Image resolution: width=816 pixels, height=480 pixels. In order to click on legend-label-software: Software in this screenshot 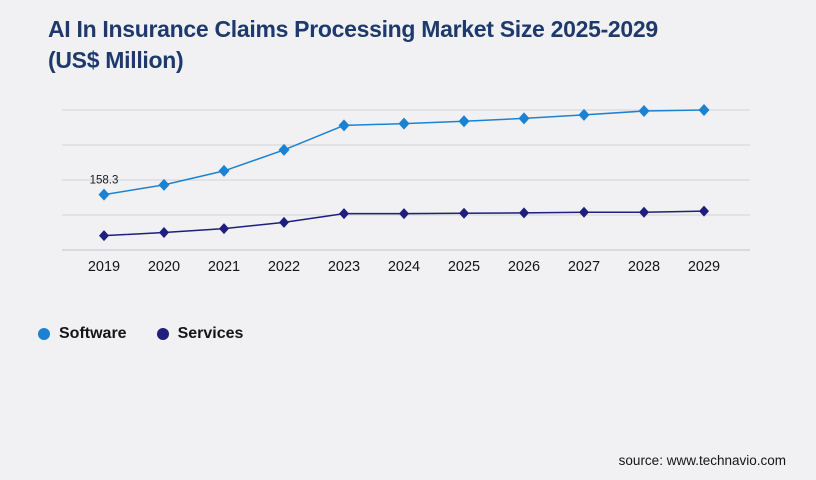, I will do `click(93, 333)`.